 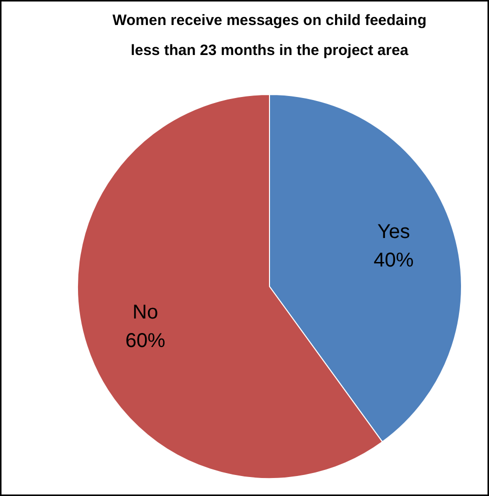 I want to click on data-label: 40%, so click(x=394, y=260).